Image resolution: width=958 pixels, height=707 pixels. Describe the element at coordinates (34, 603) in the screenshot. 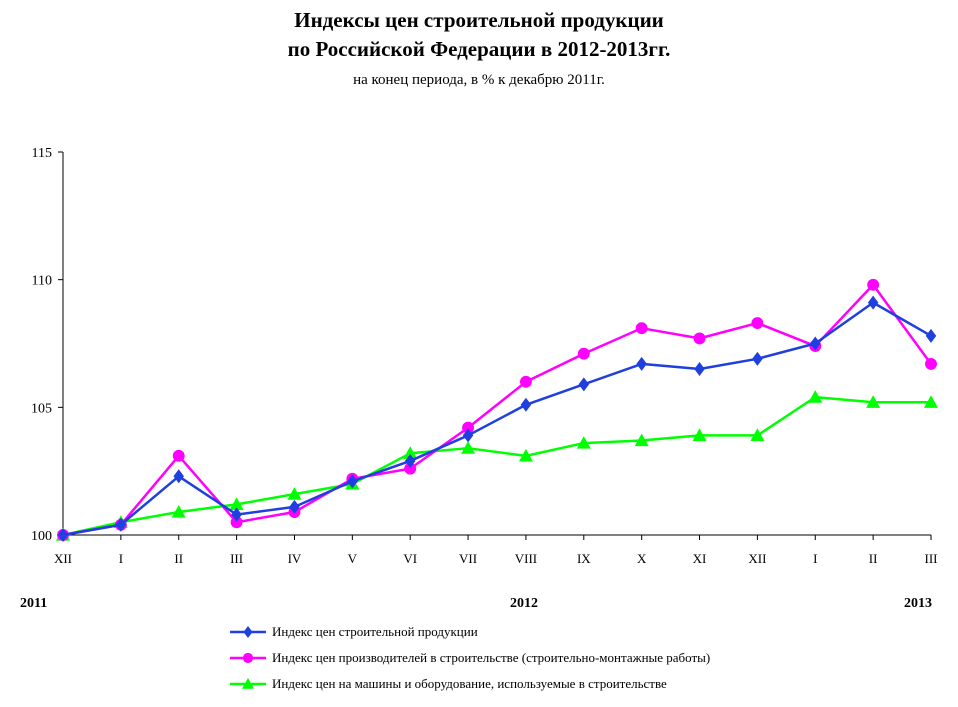

I see `year-label-2011: 2011` at that location.